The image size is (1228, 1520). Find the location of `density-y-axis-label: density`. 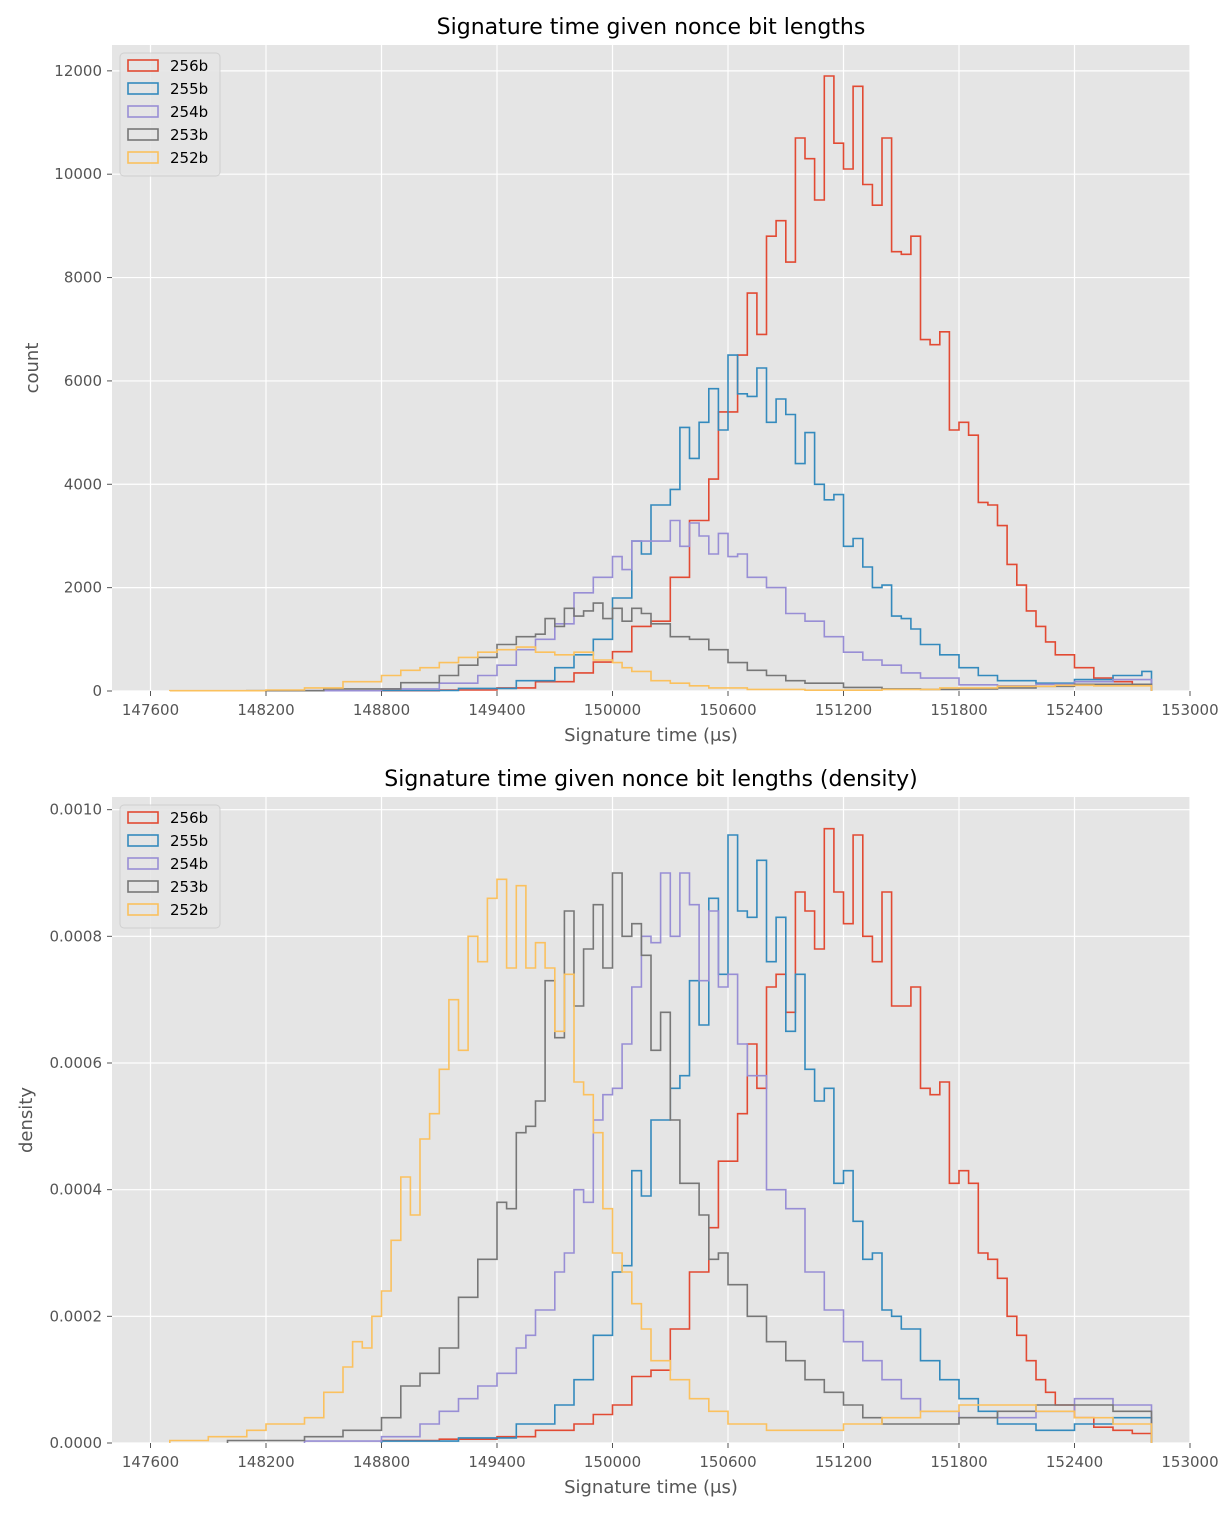

density-y-axis-label: density is located at coordinates (26, 1120).